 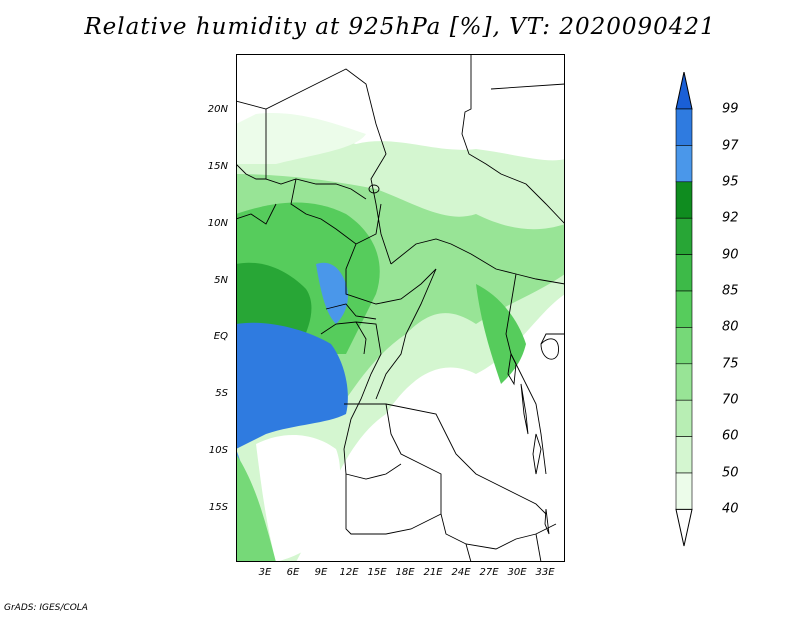 What do you see at coordinates (730, 218) in the screenshot?
I see `colorbar-label: 92` at bounding box center [730, 218].